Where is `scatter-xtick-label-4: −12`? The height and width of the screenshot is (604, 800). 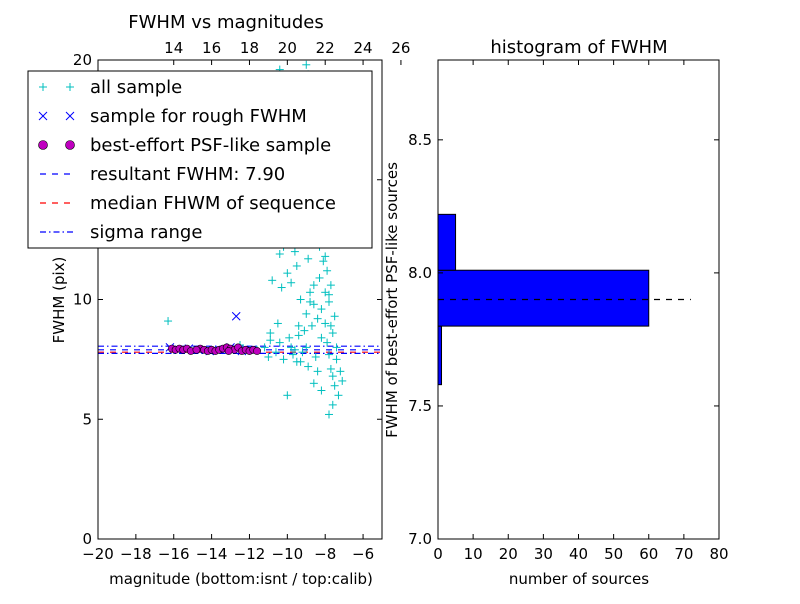 scatter-xtick-label-4: −12 is located at coordinates (250, 554).